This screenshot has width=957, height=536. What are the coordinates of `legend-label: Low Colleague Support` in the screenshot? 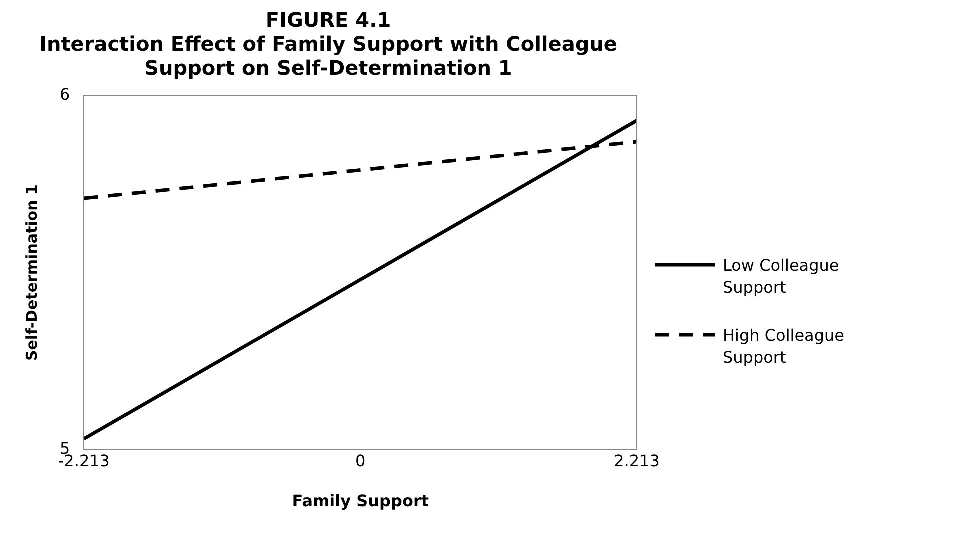 It's located at (781, 277).